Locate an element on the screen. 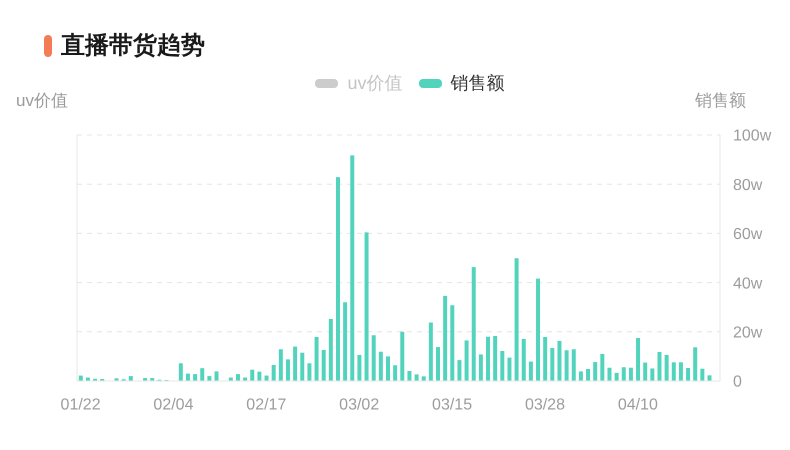 The height and width of the screenshot is (450, 790). x-tick-label: 03/15 is located at coordinates (452, 405).